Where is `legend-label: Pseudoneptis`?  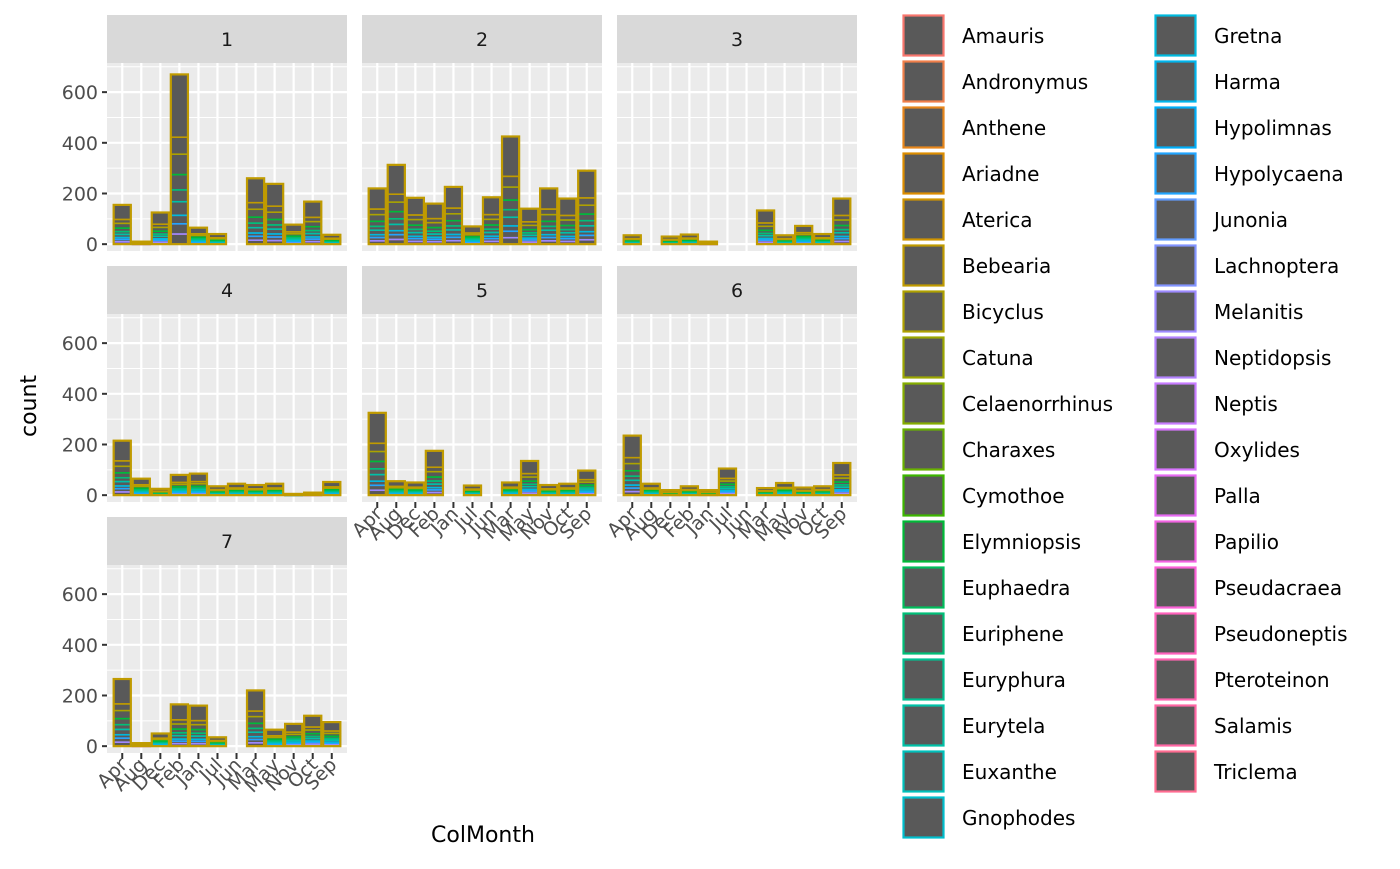 legend-label: Pseudoneptis is located at coordinates (1281, 634).